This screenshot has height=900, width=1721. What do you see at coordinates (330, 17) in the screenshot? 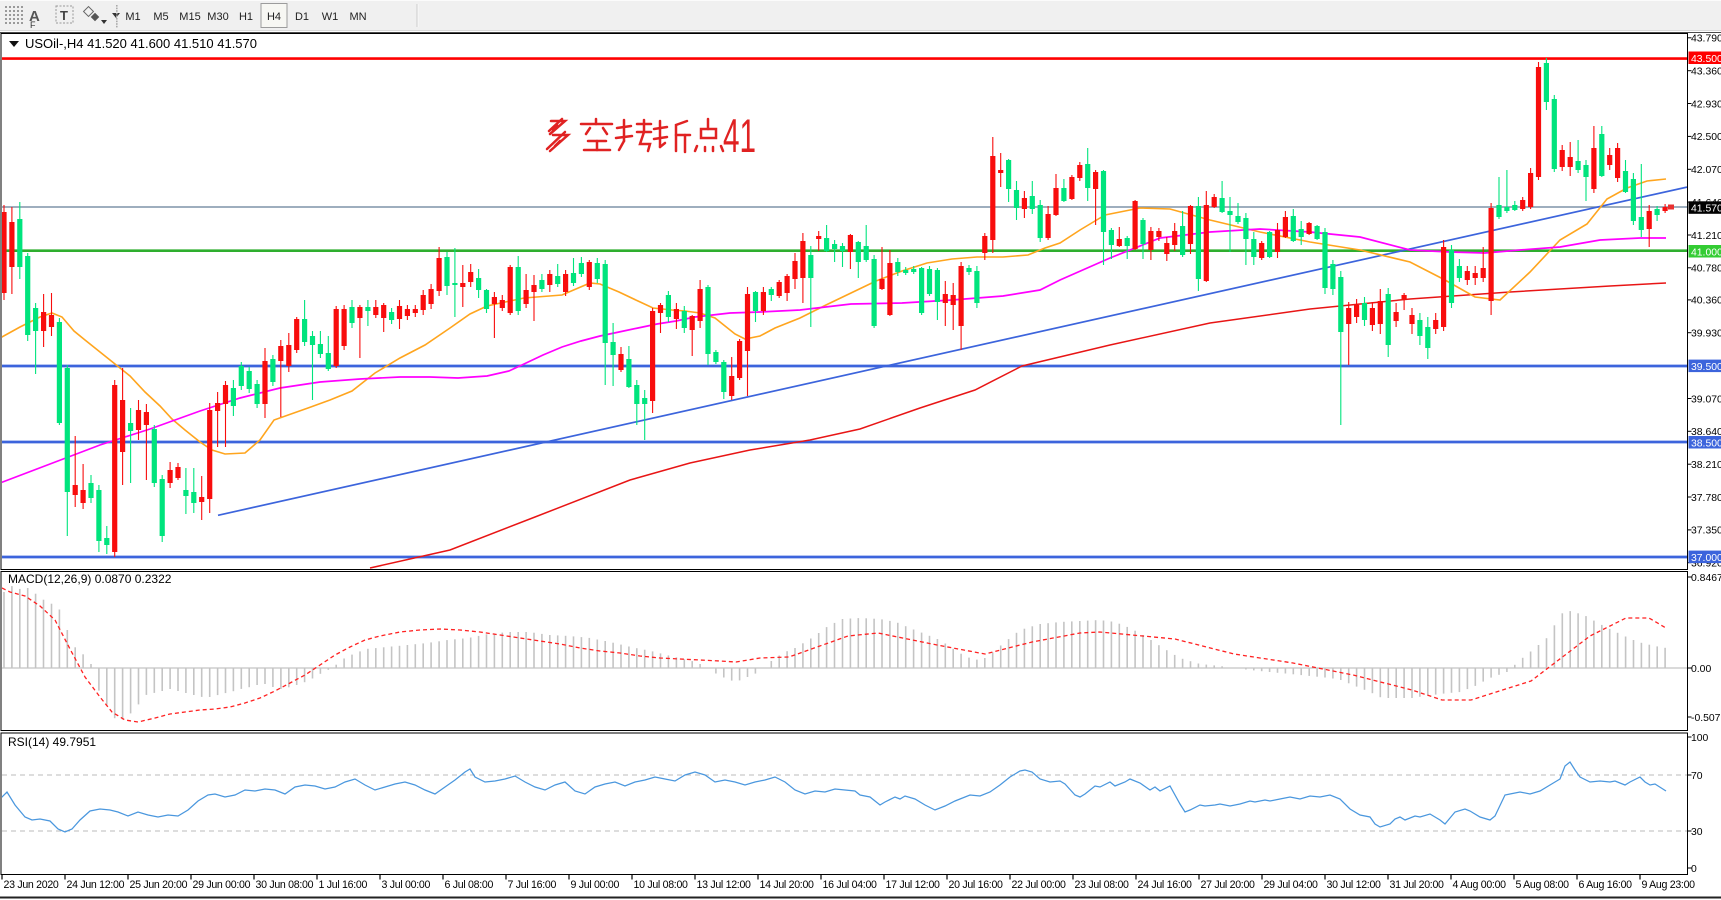
I see `svg-text: W1` at bounding box center [330, 17].